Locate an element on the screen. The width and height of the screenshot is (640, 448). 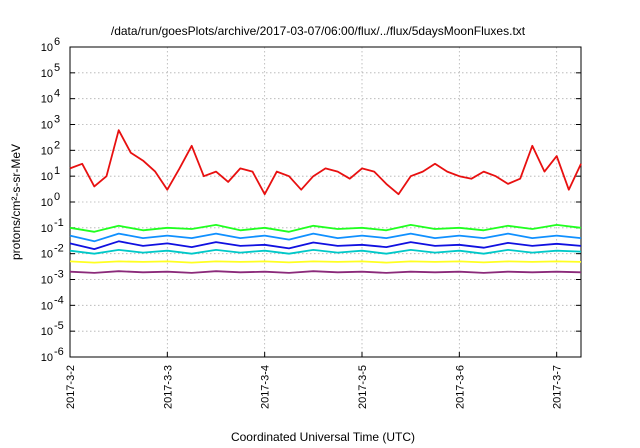
x-tick-label: 2017-3-6 is located at coordinates (460, 387).